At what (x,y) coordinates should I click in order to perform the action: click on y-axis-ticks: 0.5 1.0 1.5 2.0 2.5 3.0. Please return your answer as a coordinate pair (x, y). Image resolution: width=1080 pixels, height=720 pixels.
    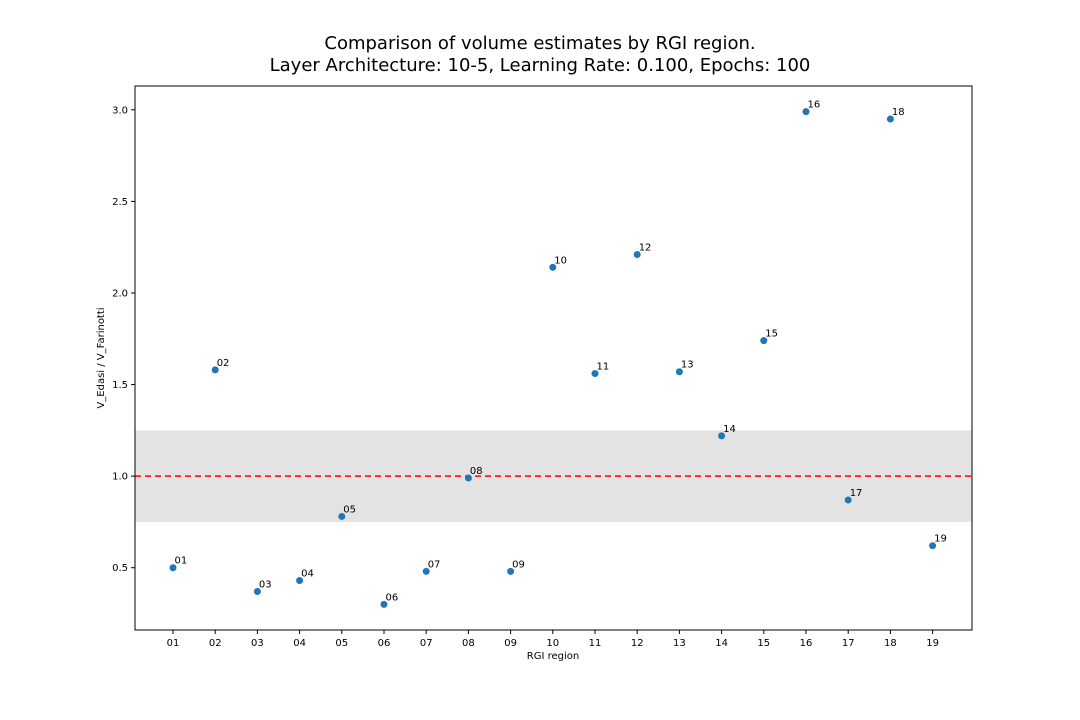
    Looking at the image, I should click on (123, 339).